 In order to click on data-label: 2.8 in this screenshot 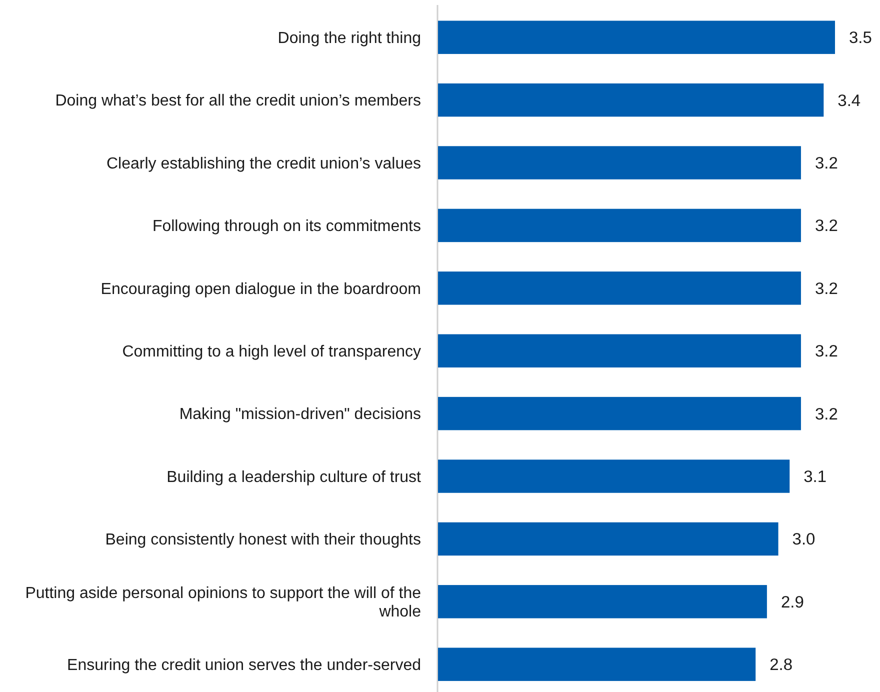, I will do `click(781, 665)`.